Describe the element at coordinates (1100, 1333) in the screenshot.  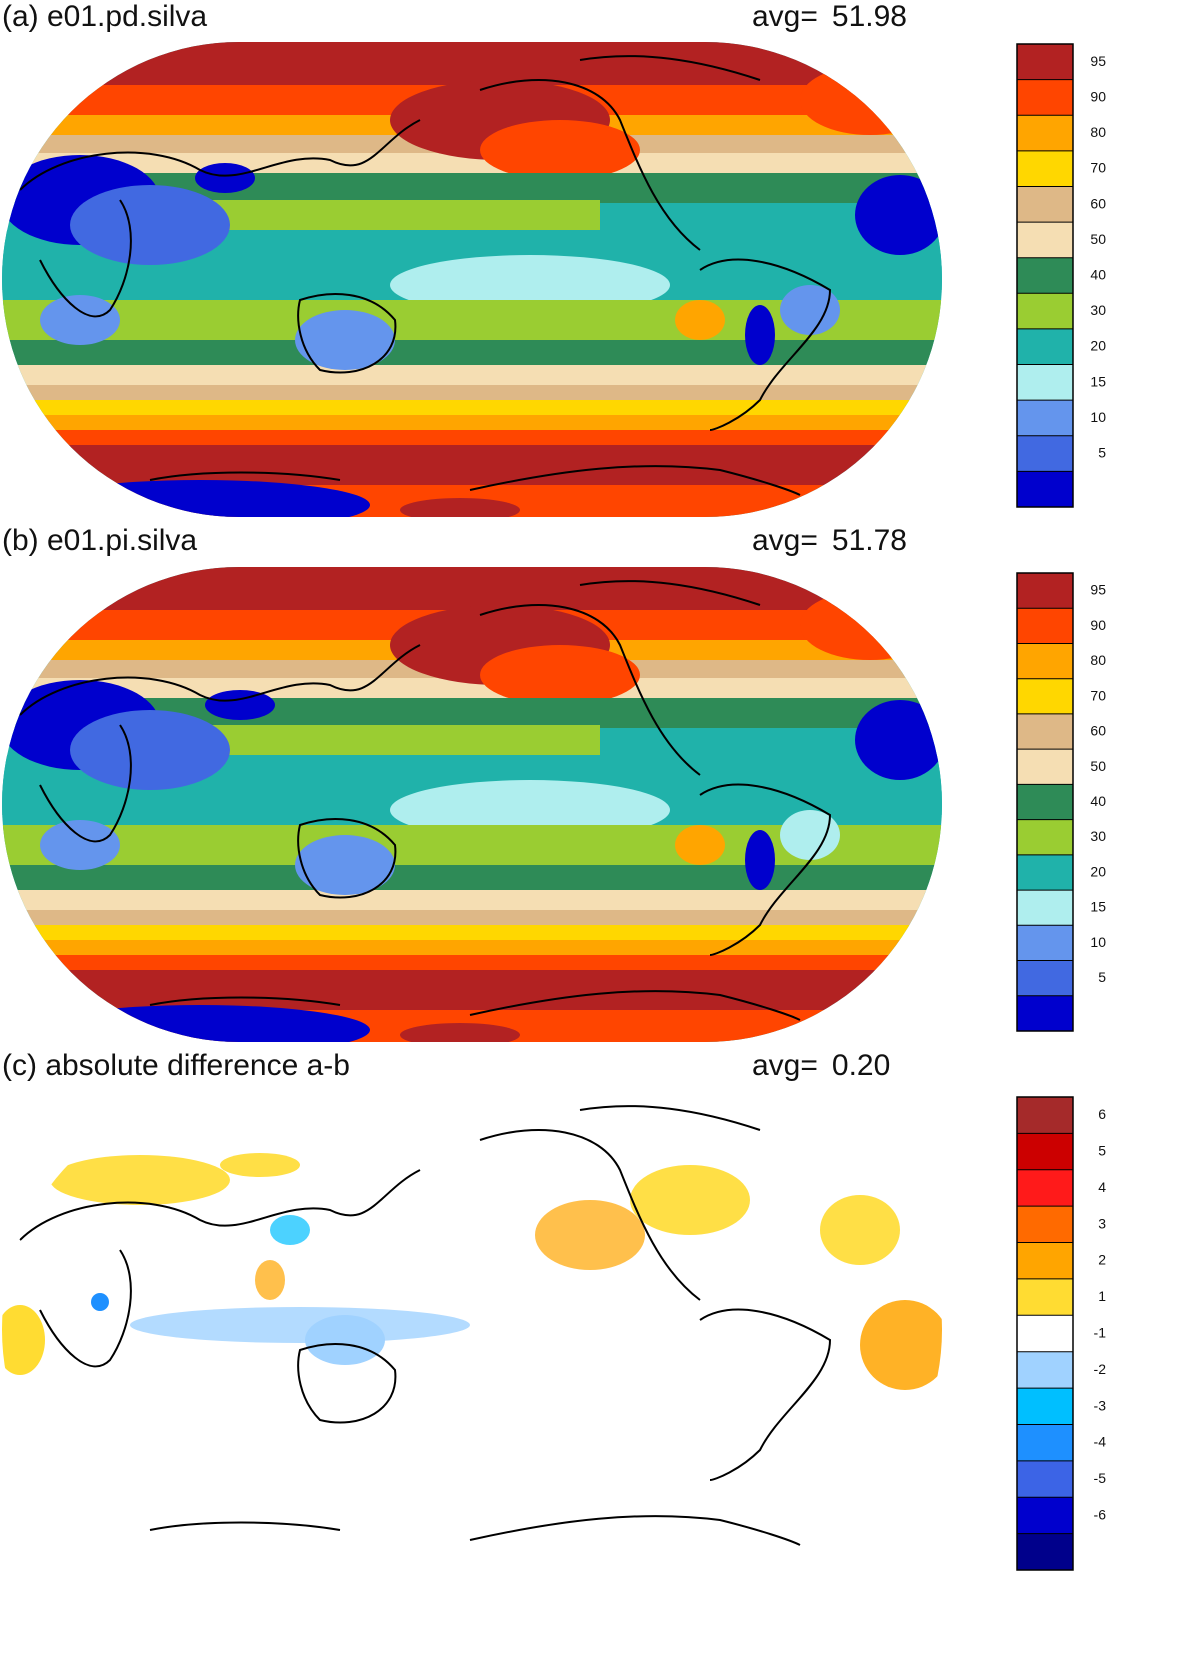
I see `colorbar-label: -1` at that location.